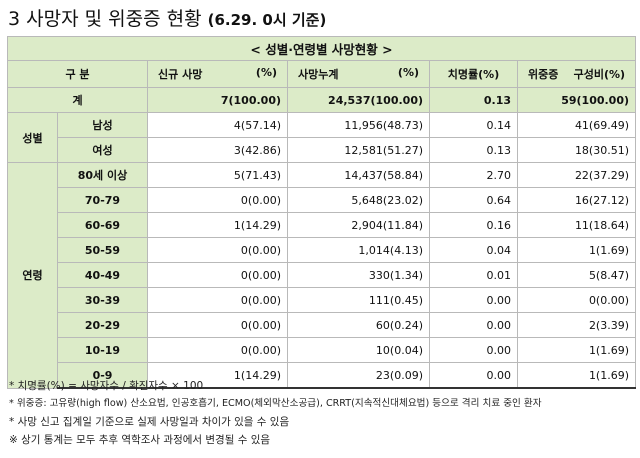  I want to click on cell-cum-deaths: 5,648(23.02), so click(358, 200).